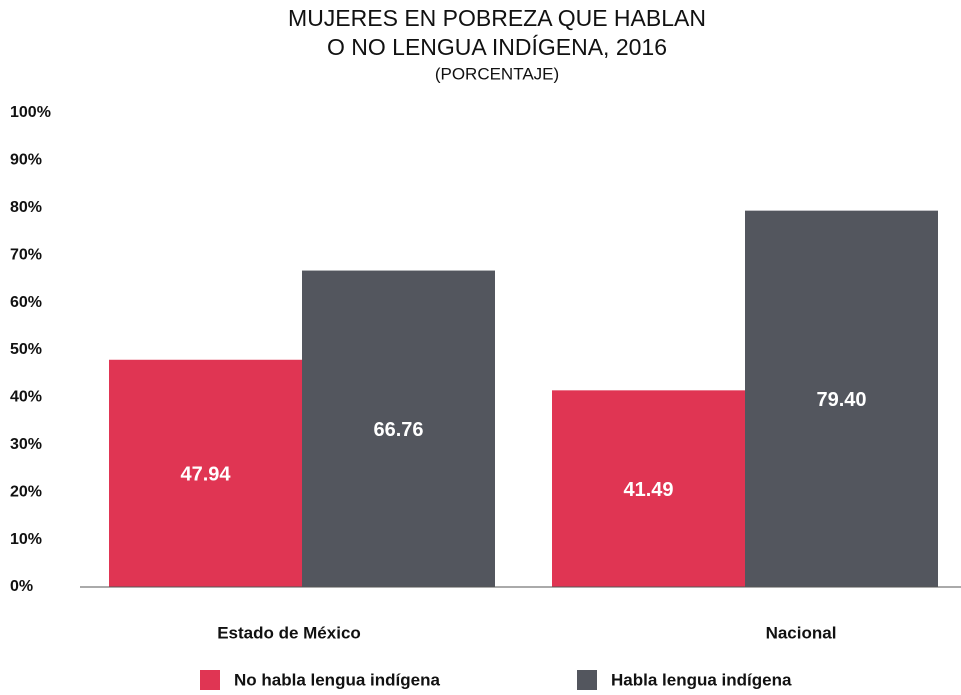 The width and height of the screenshot is (961, 695). What do you see at coordinates (26, 160) in the screenshot?
I see `y-tick-label: 90%` at bounding box center [26, 160].